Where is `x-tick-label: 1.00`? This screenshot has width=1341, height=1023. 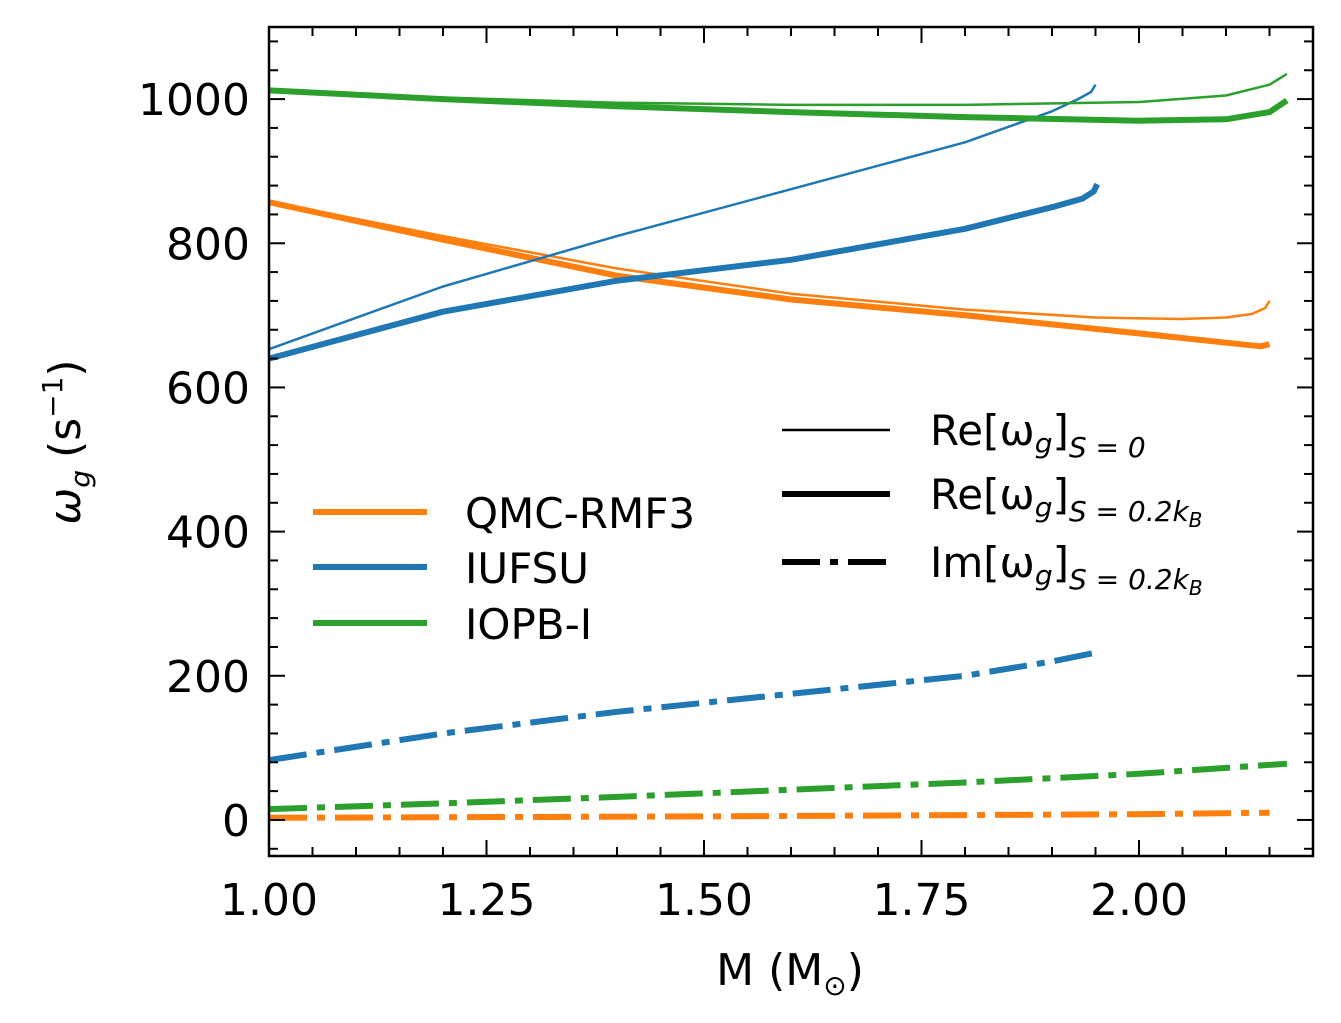
x-tick-label: 1.00 is located at coordinates (269, 900).